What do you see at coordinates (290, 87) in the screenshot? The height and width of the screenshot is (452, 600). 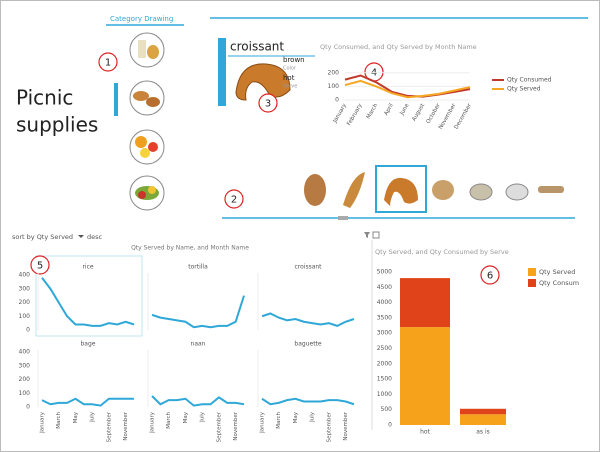 I see `card-field-label: Serve` at bounding box center [290, 87].